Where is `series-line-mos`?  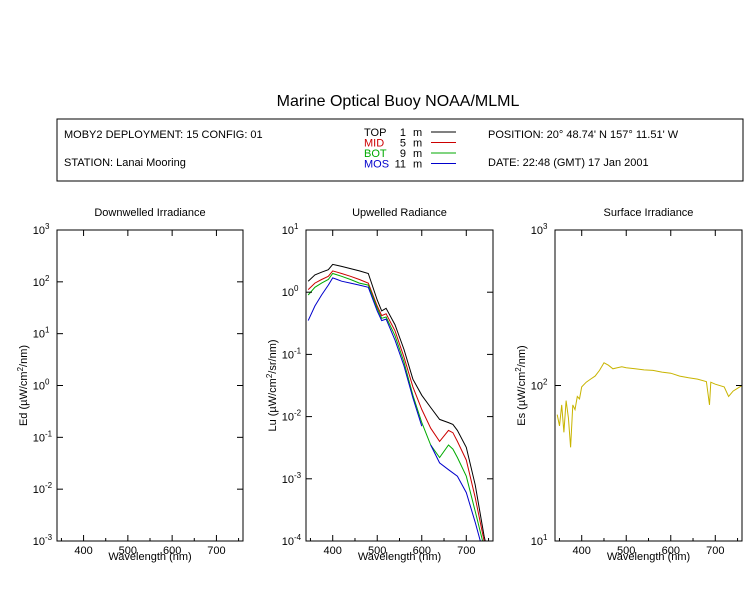 series-line-mos is located at coordinates (394, 409).